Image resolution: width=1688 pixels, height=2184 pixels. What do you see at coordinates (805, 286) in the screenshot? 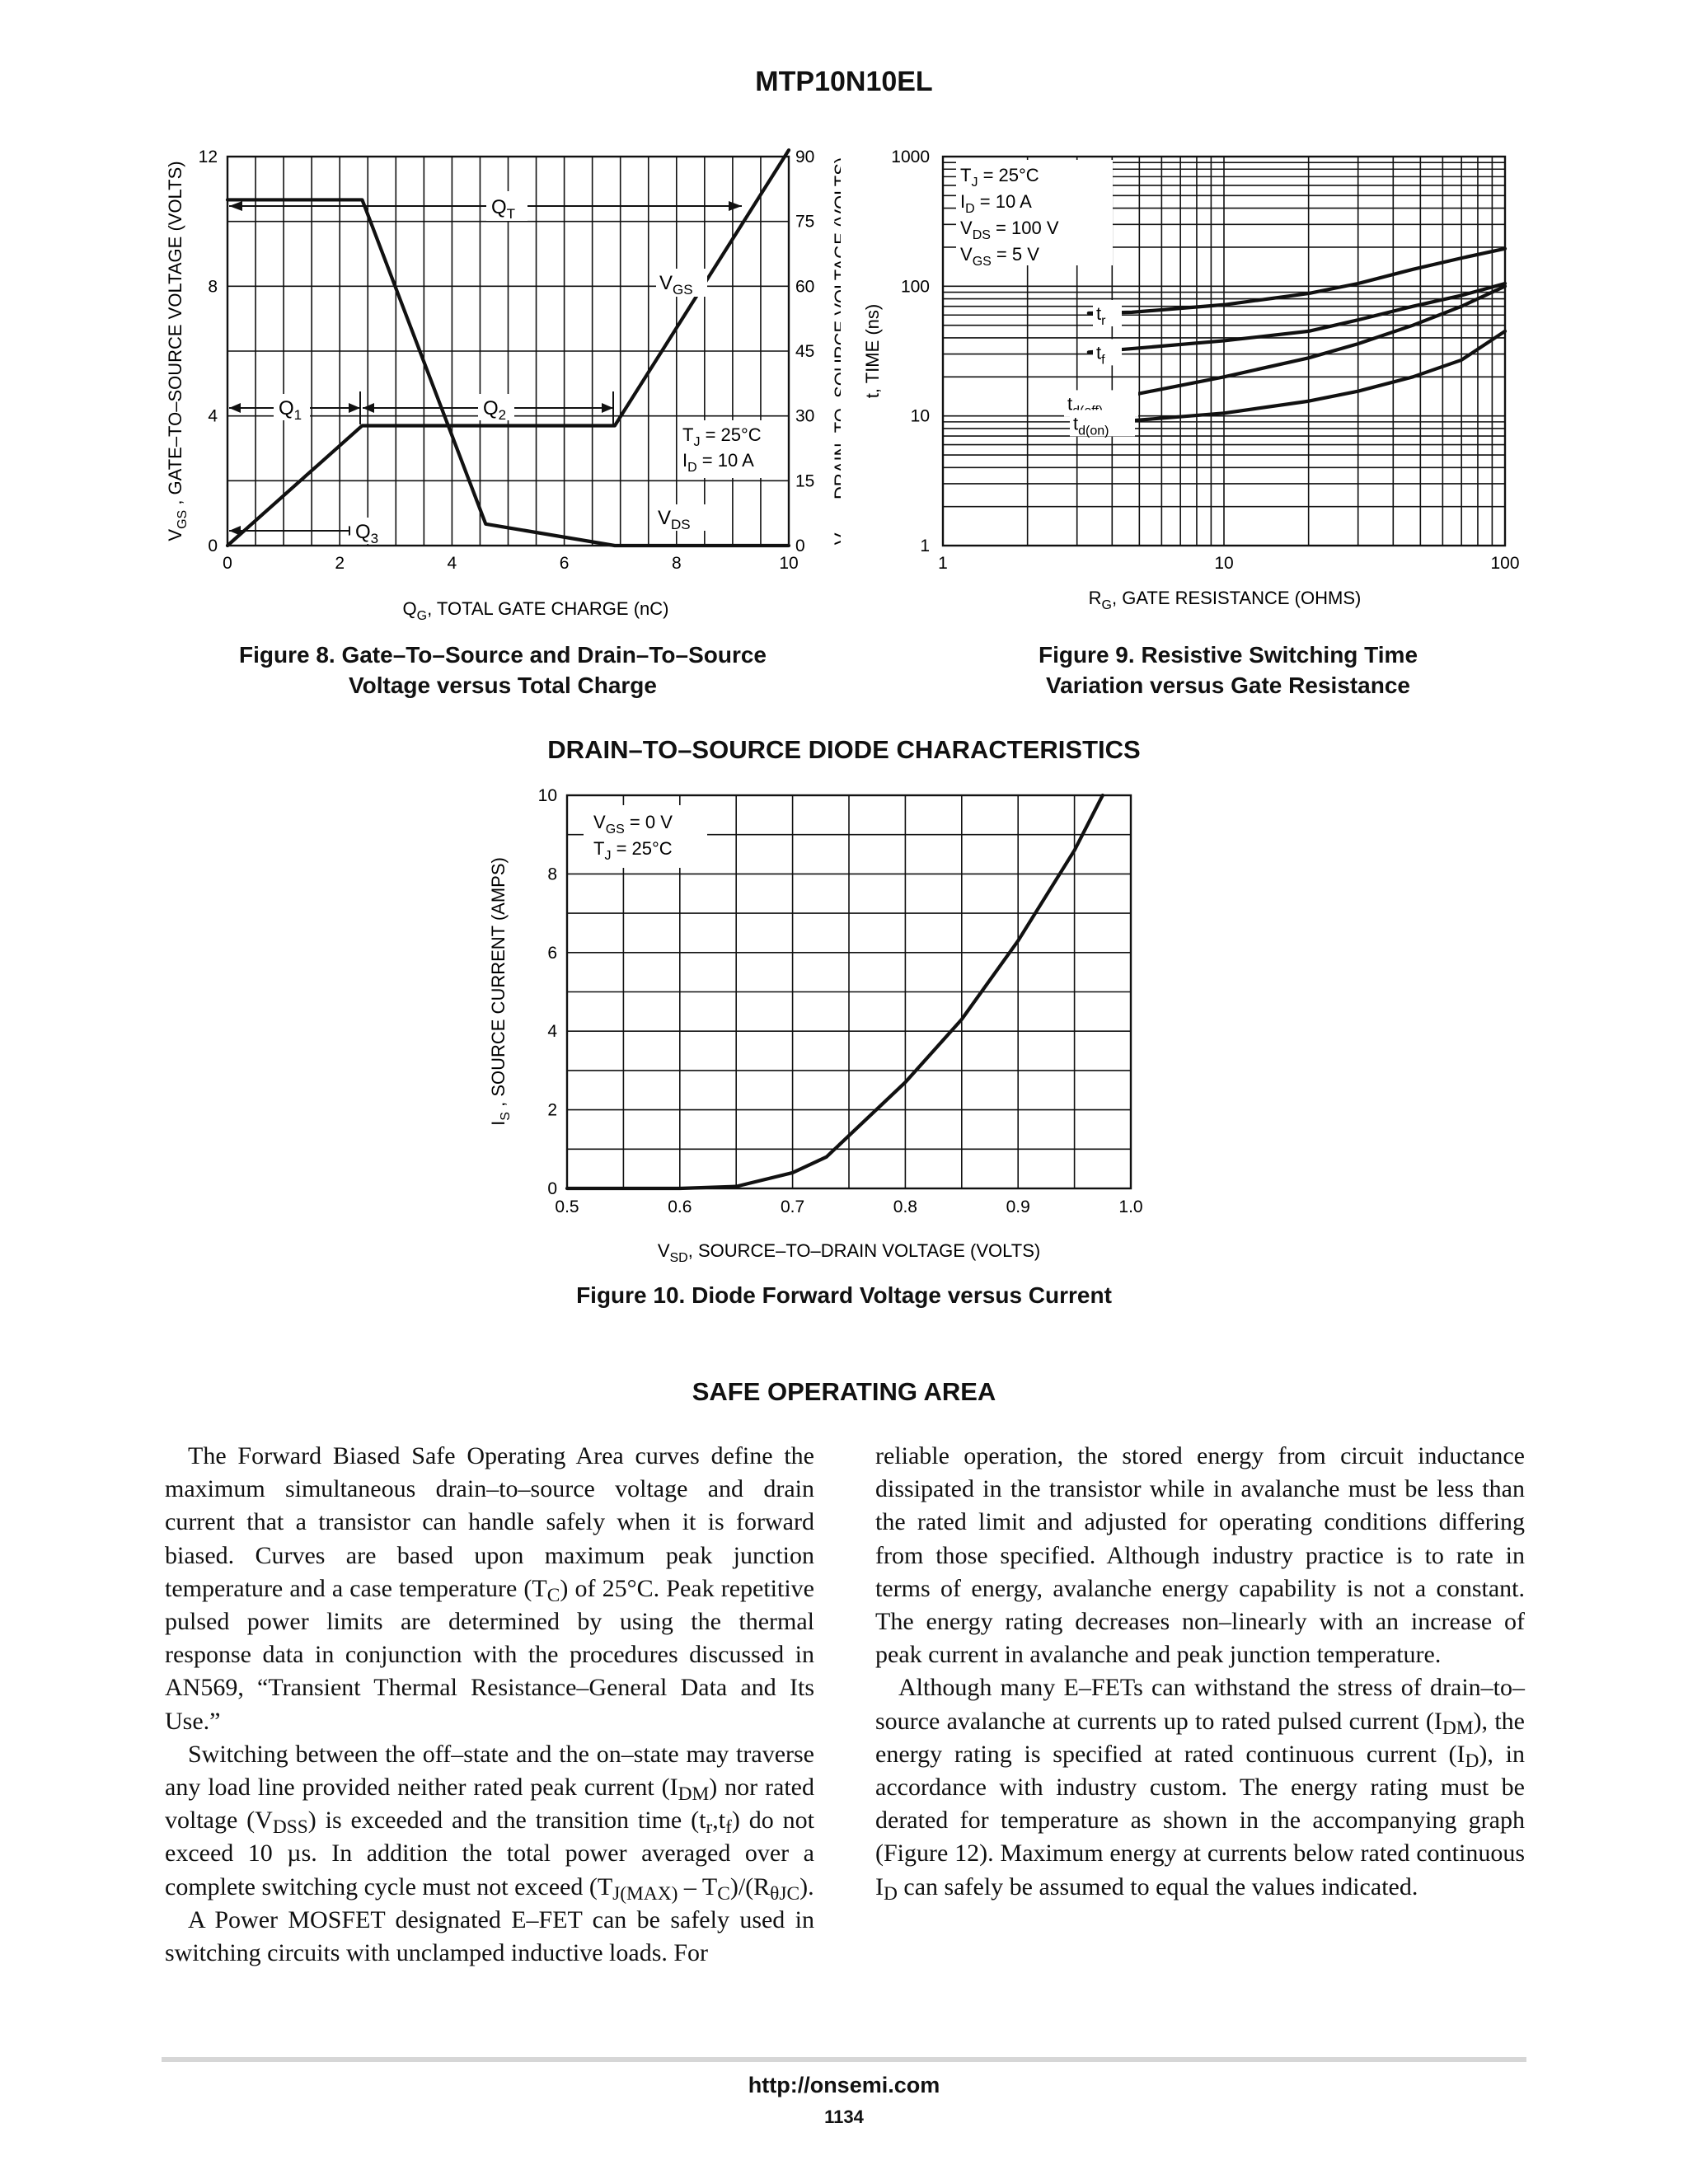
I see `fig8-y-right-tick-label: 60` at bounding box center [805, 286].